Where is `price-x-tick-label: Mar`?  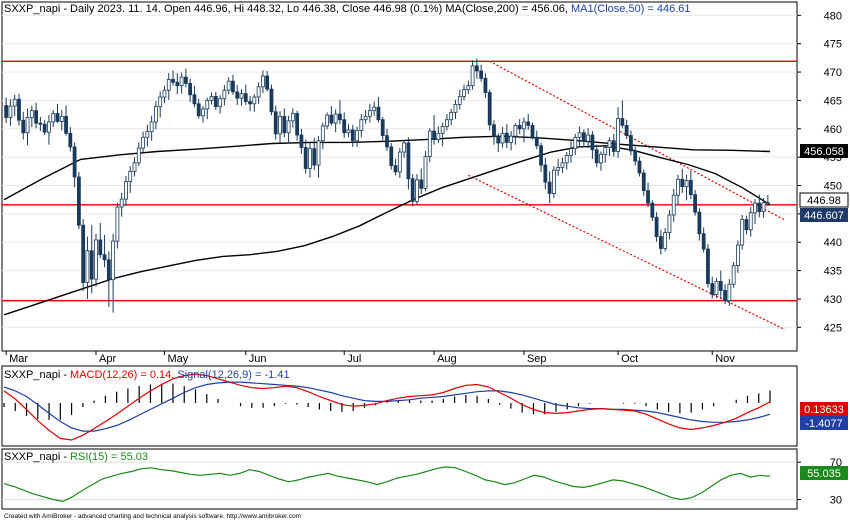 price-x-tick-label: Mar is located at coordinates (18, 359).